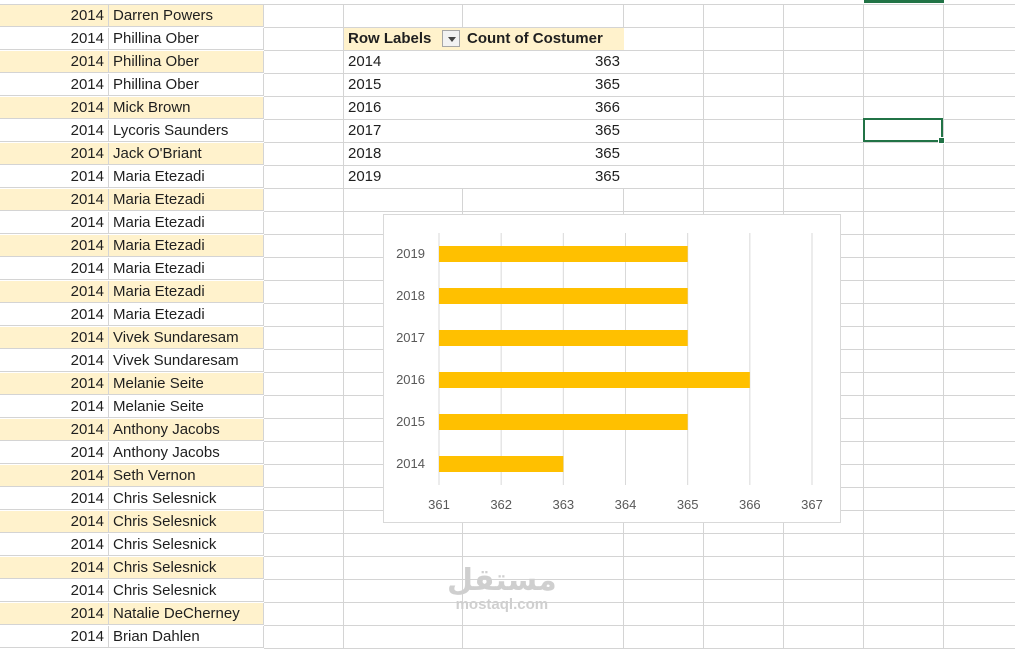 This screenshot has height=649, width=1015. Describe the element at coordinates (403, 177) in the screenshot. I see `pivot-row-label: 2019` at that location.